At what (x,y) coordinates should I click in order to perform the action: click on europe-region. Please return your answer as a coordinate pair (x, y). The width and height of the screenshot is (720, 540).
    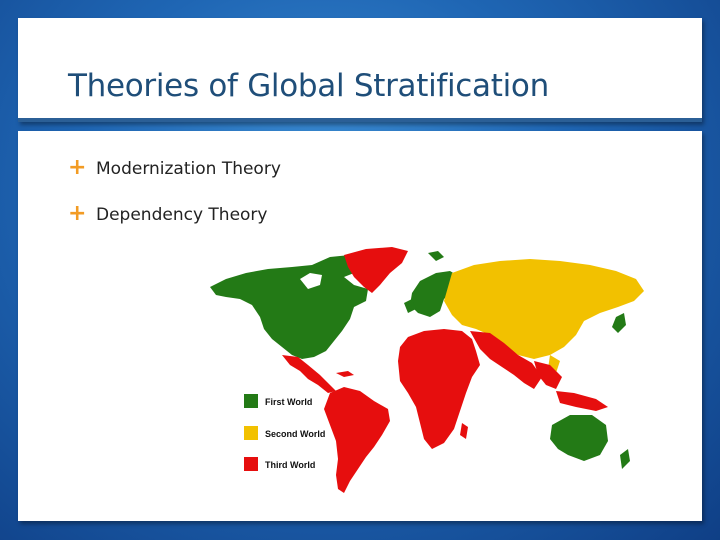
    Looking at the image, I should click on (432, 284).